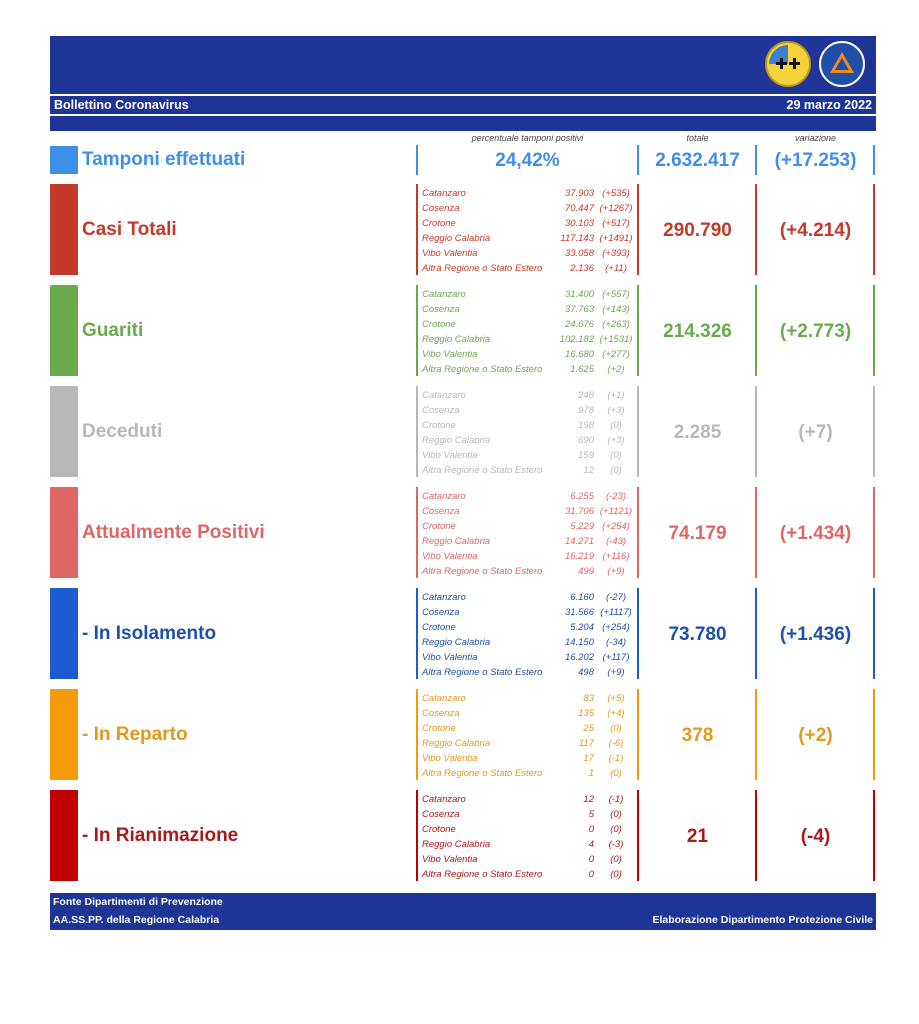 The height and width of the screenshot is (1024, 919). What do you see at coordinates (586, 425) in the screenshot?
I see `region-value: 198` at bounding box center [586, 425].